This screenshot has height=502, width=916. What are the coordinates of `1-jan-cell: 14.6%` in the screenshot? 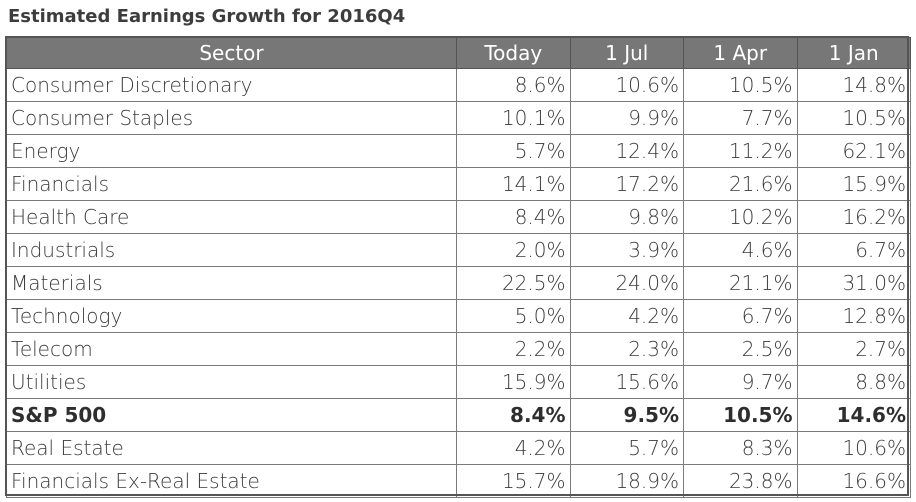 It's located at (853, 415).